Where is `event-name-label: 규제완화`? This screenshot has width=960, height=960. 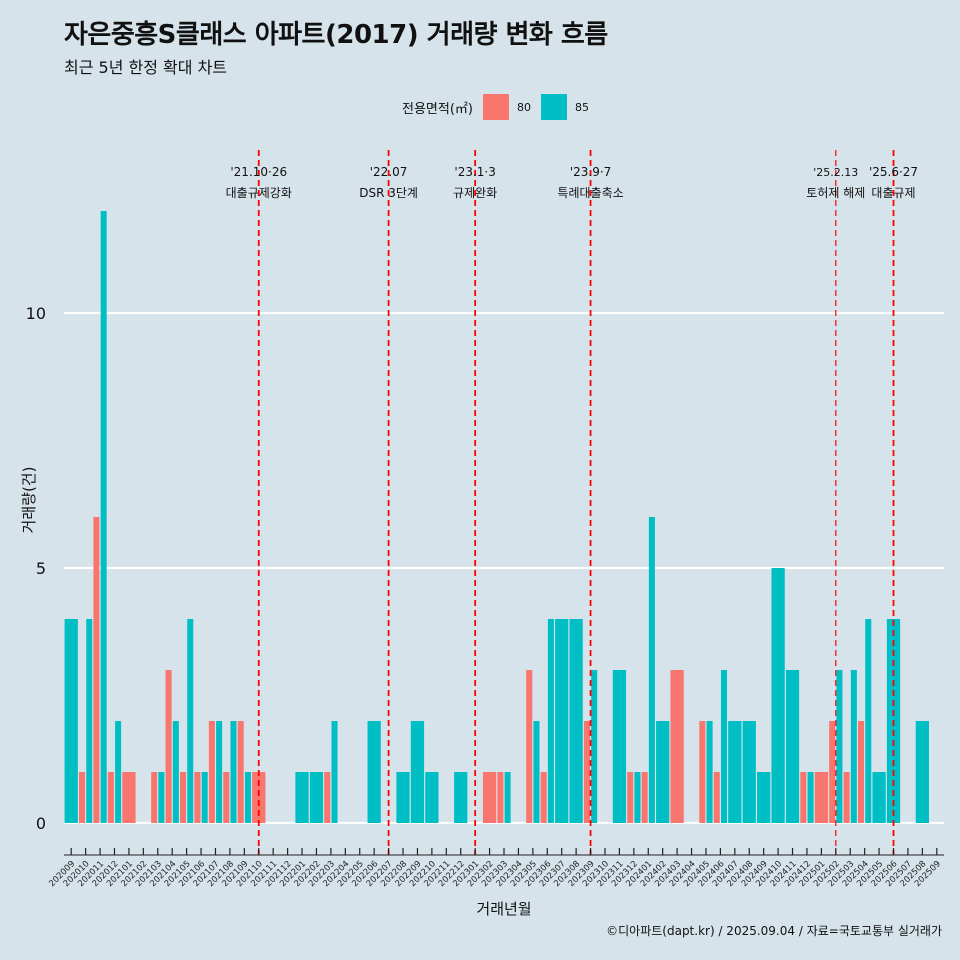 event-name-label: 규제완화 is located at coordinates (475, 193).